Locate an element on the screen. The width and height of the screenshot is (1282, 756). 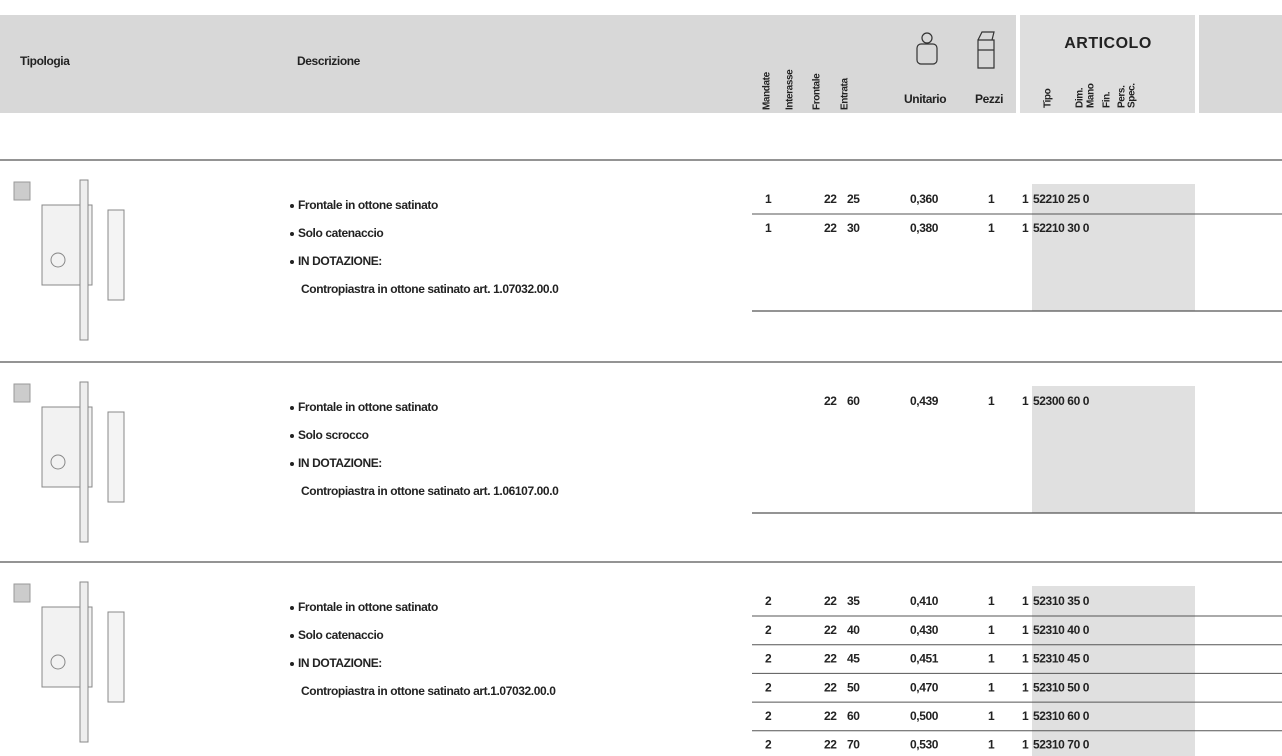
articolo-column-header: Tipo is located at coordinates (1048, 98).